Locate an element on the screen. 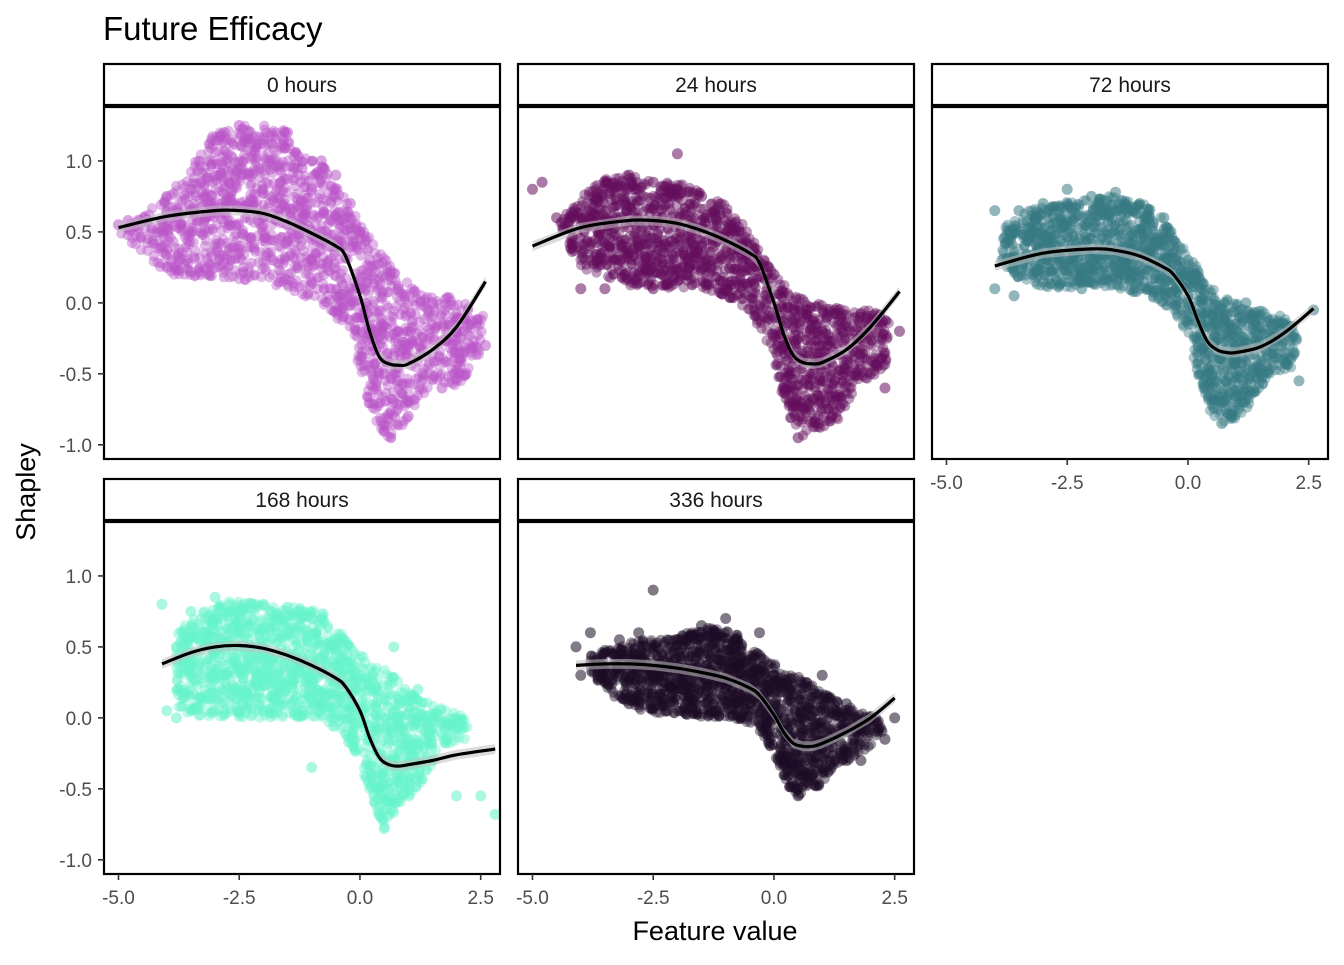 The height and width of the screenshot is (965, 1344). facet-strip-label: 0 hours is located at coordinates (302, 85).